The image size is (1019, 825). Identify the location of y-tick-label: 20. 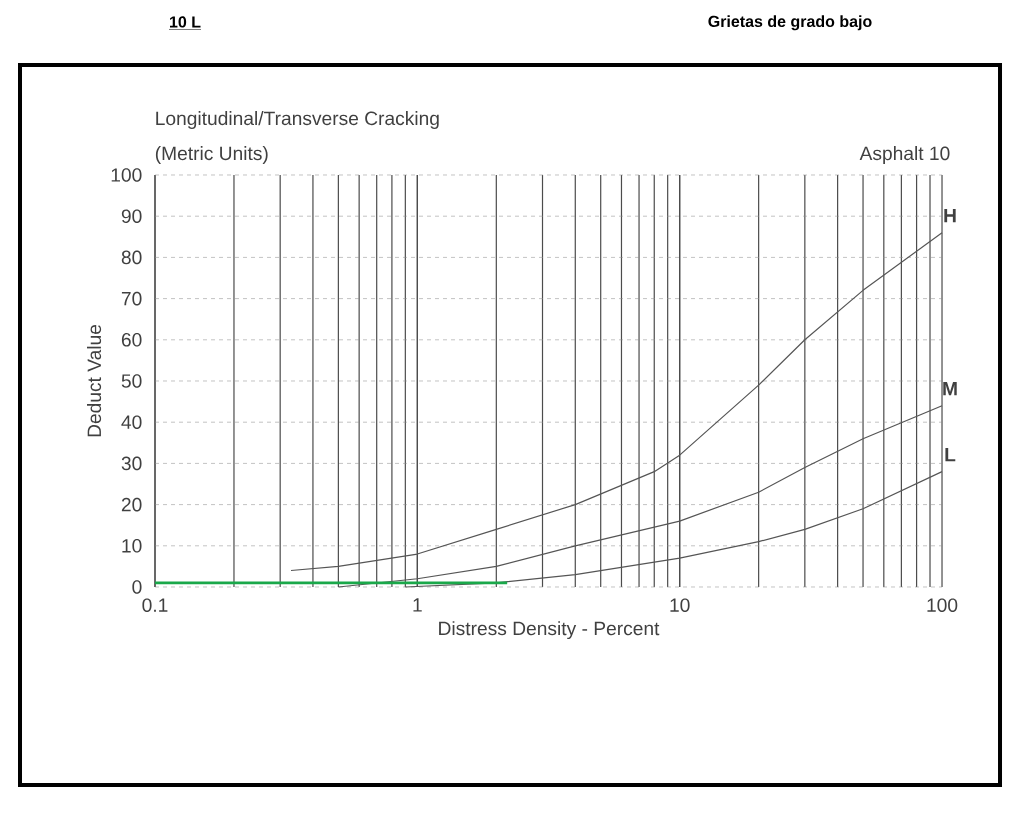
(131, 504).